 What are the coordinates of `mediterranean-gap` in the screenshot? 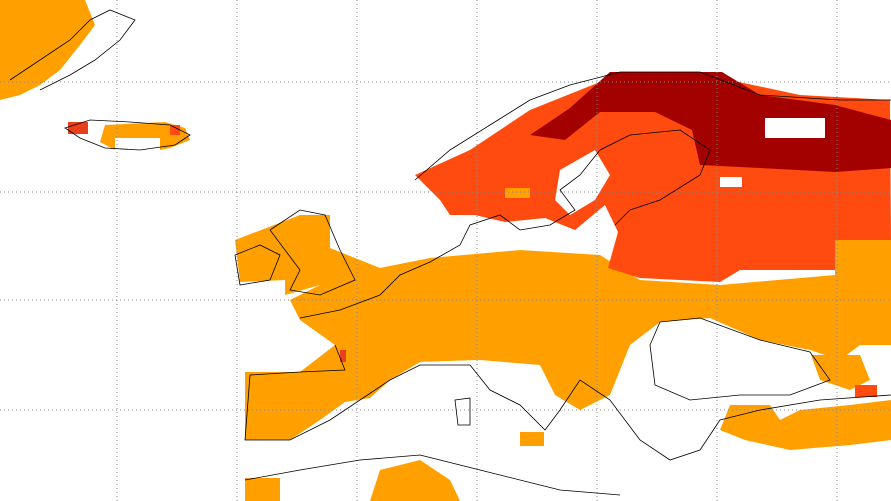 It's located at (450, 380).